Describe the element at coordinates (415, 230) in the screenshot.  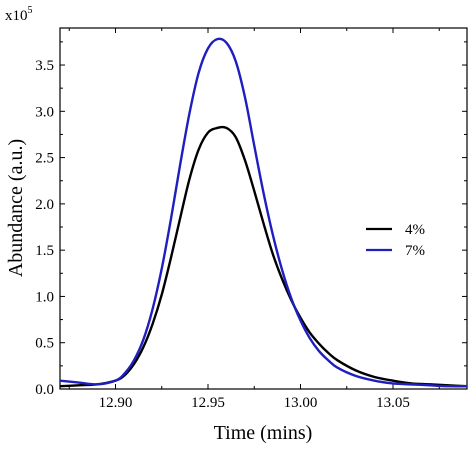
I see `legend-label-4pct: 4%` at that location.